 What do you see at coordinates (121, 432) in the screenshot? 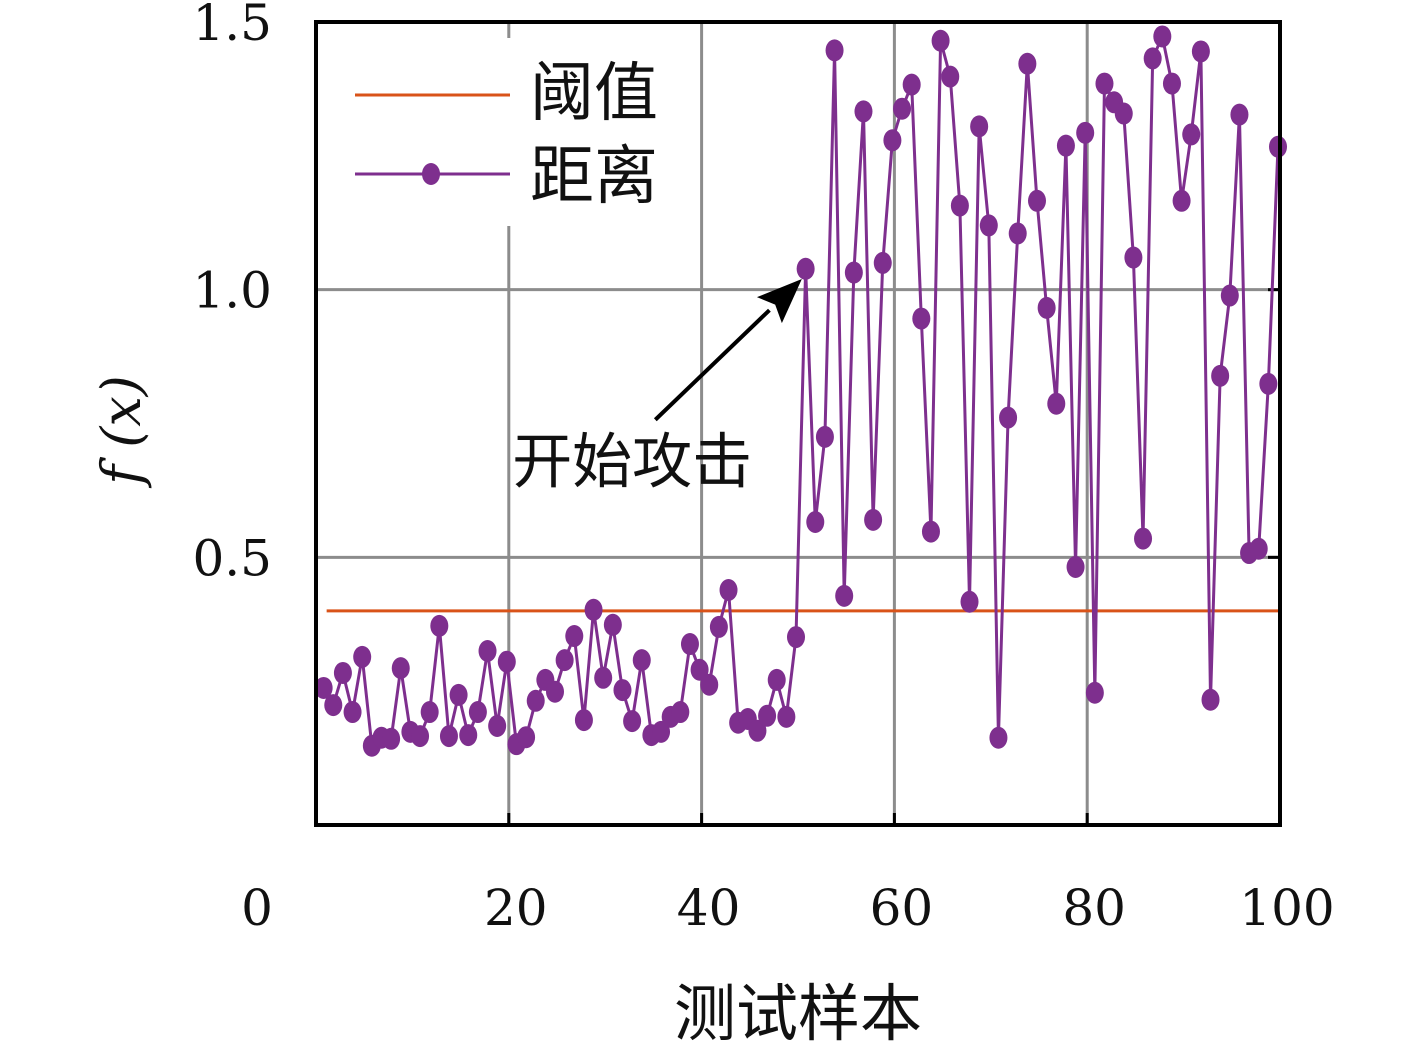
I see `y-axis-label: f (x)` at bounding box center [121, 432].